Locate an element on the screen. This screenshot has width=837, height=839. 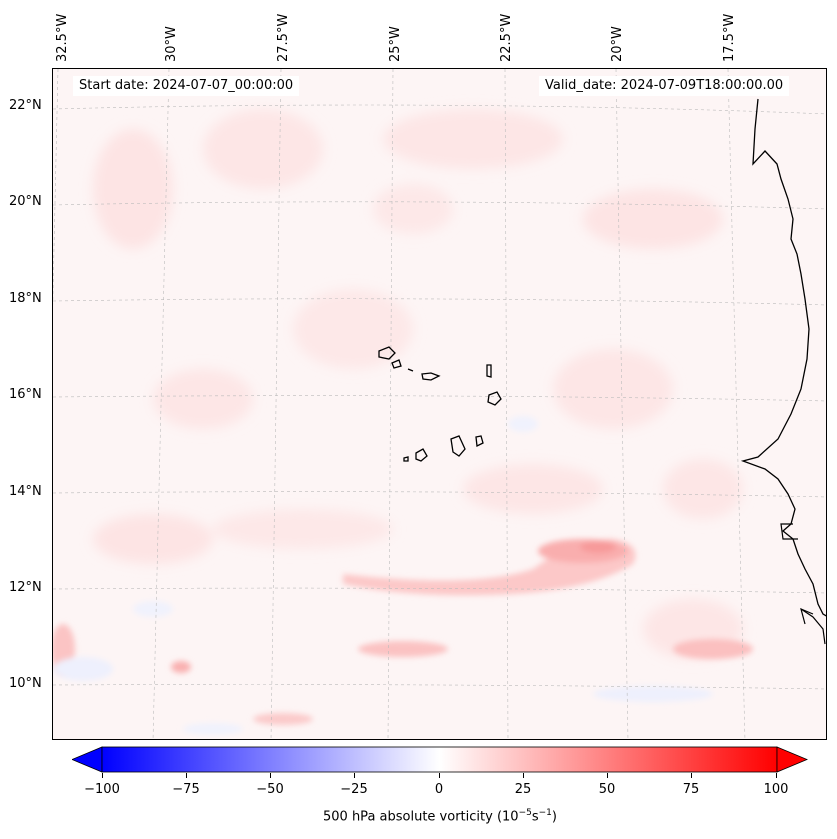
colorbar-gradient is located at coordinates (439, 759).